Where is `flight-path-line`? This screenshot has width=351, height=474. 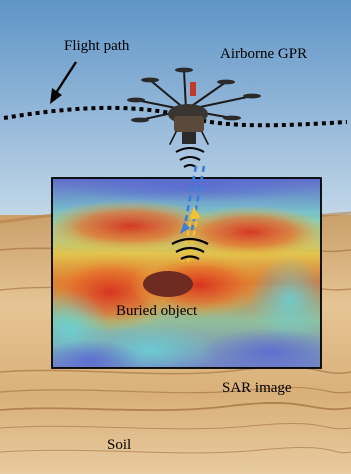
flight-path-line is located at coordinates (175, 116).